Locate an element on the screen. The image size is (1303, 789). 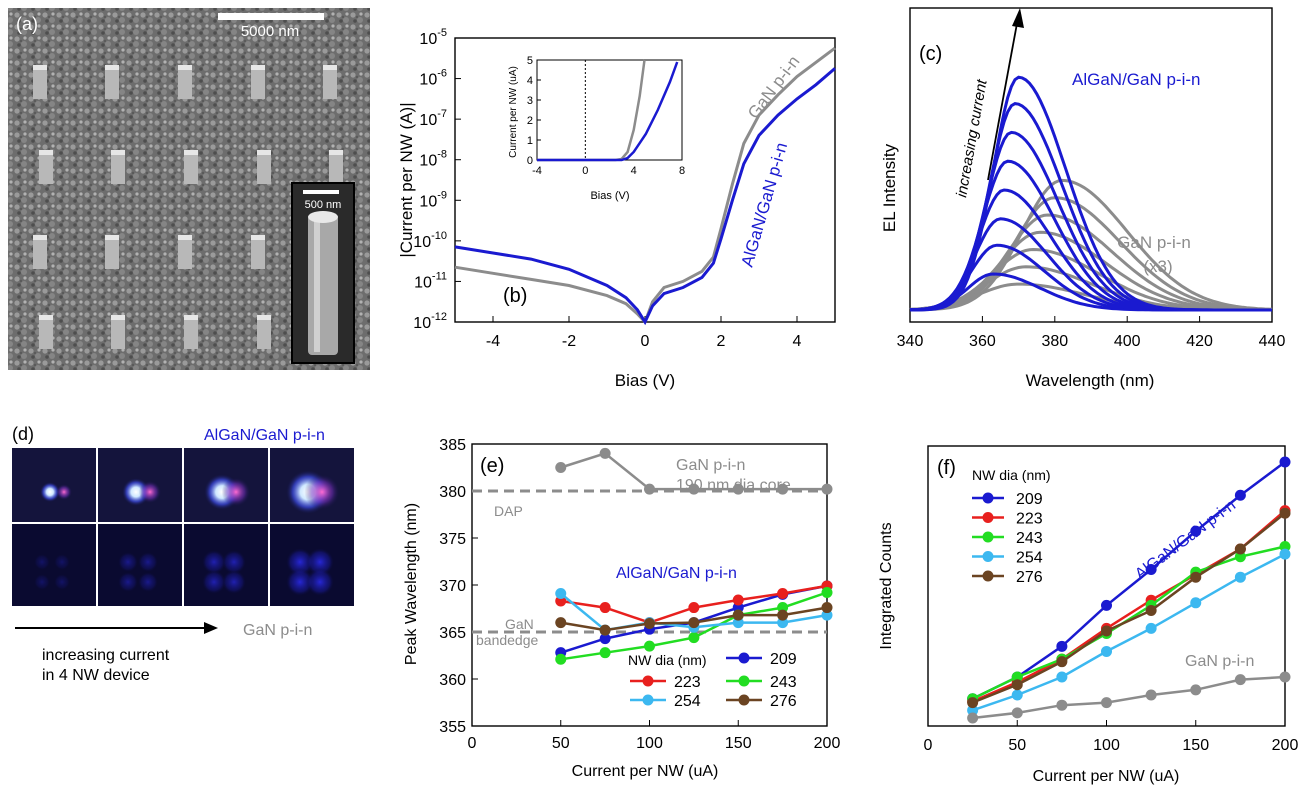
emission-tile-gan is located at coordinates (54, 565).